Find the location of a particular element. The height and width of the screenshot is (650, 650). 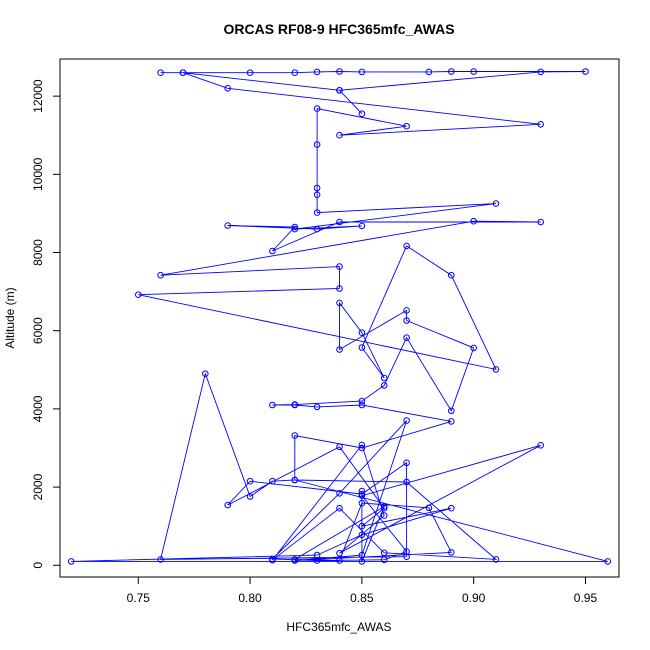

y-axis: 0 2000 4000 6000 8000 10000 12000 is located at coordinates (46, 324).